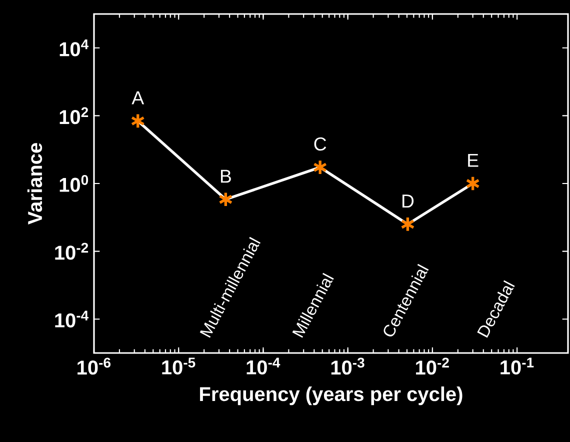 The width and height of the screenshot is (570, 442). What do you see at coordinates (320, 144) in the screenshot?
I see `annotation: C` at bounding box center [320, 144].